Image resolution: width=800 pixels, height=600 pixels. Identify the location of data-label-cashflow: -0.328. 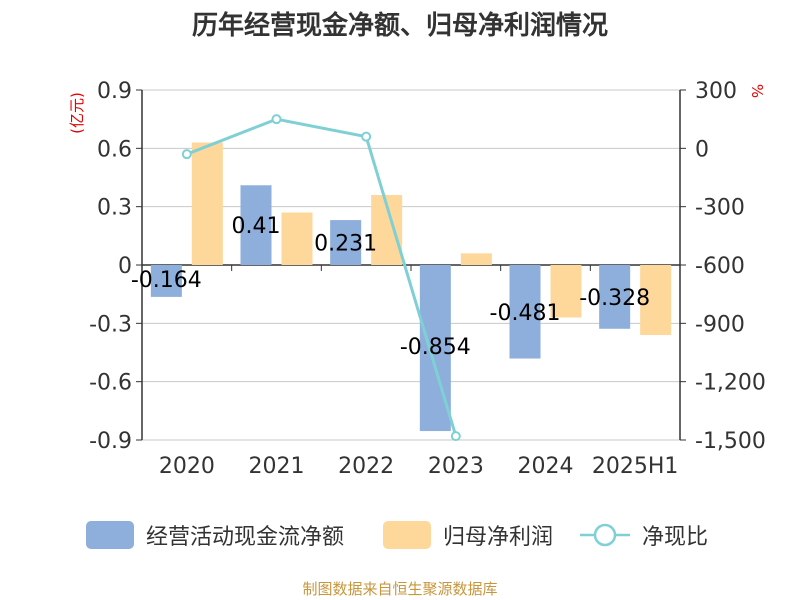
(614, 298).